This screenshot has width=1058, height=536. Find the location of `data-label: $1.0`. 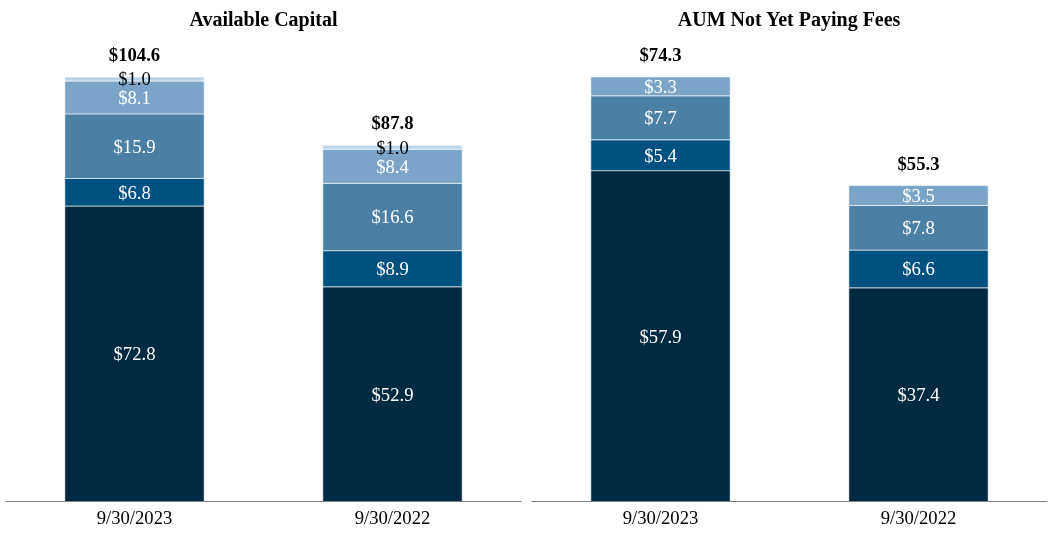

data-label: $1.0 is located at coordinates (392, 147).